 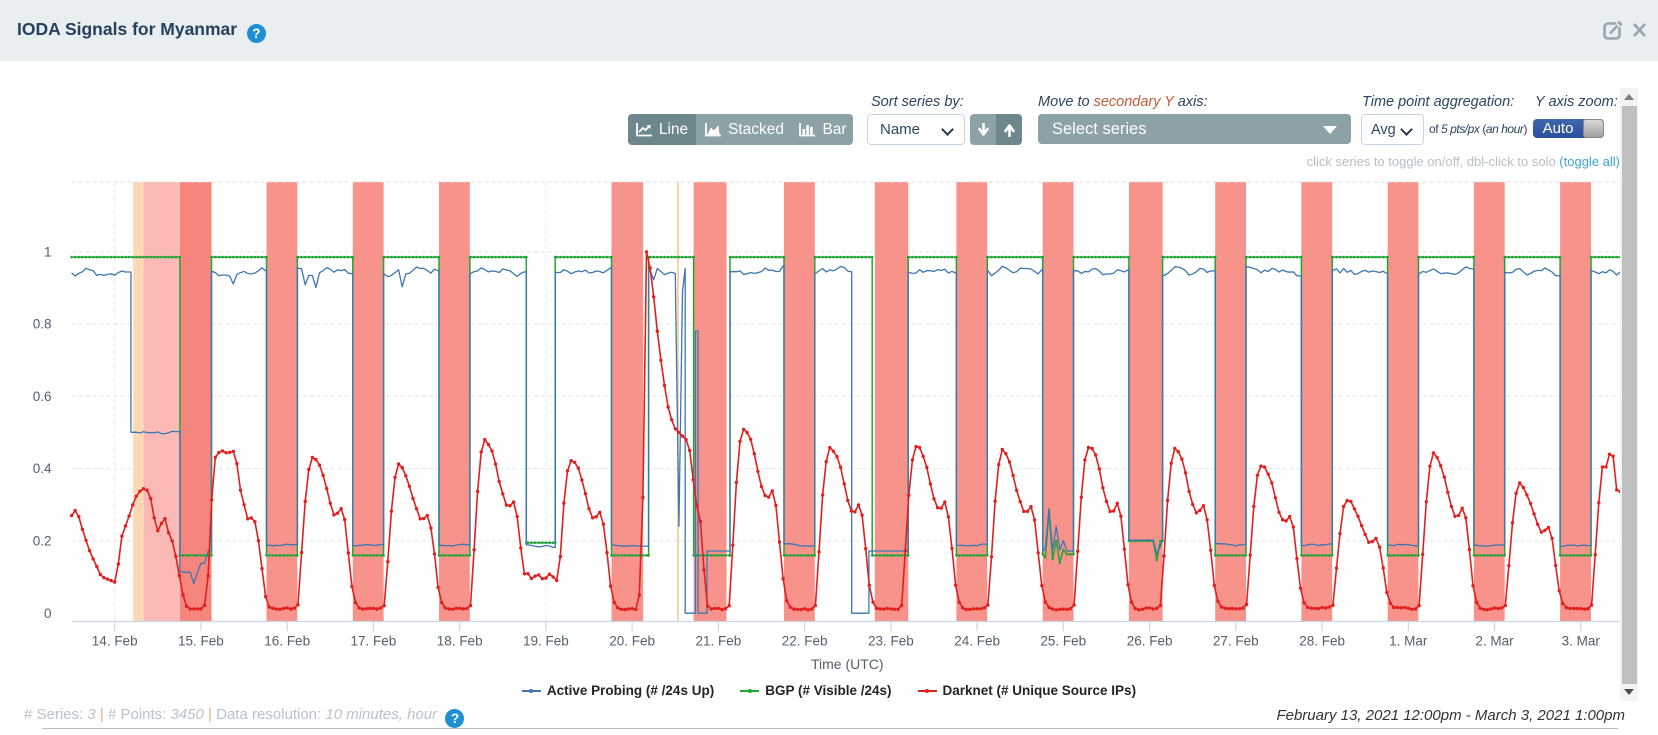 What do you see at coordinates (115, 641) in the screenshot?
I see `svg-text: 14. Feb` at bounding box center [115, 641].